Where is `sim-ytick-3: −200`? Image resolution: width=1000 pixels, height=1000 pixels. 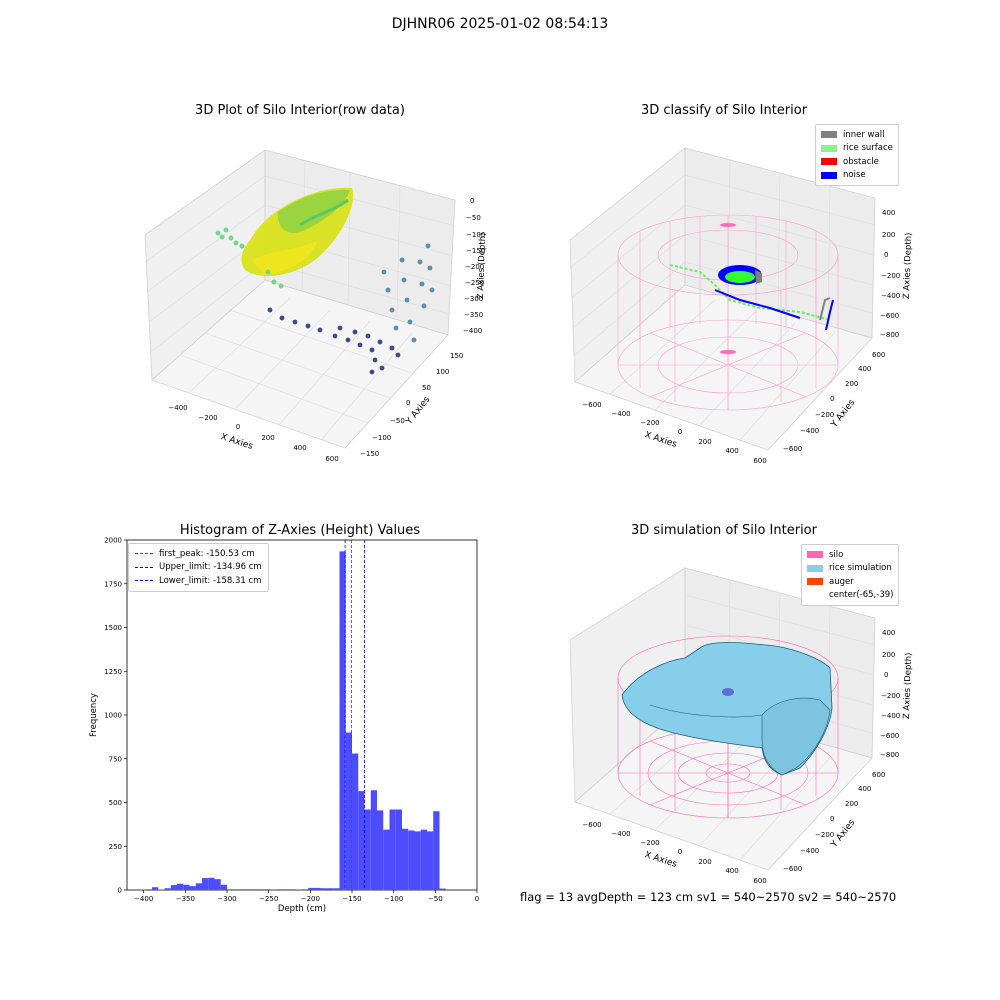
sim-ytick-3: −200 is located at coordinates (824, 835).